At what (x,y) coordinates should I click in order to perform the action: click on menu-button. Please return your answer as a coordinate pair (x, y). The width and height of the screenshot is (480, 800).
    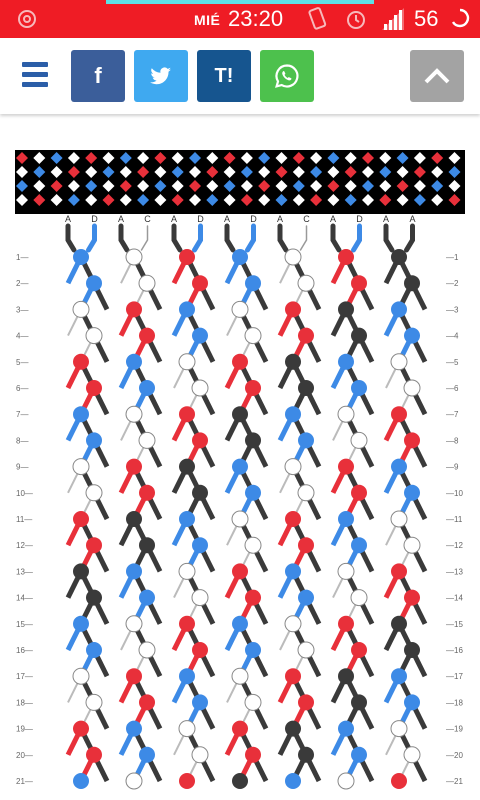
    Looking at the image, I should click on (35, 75).